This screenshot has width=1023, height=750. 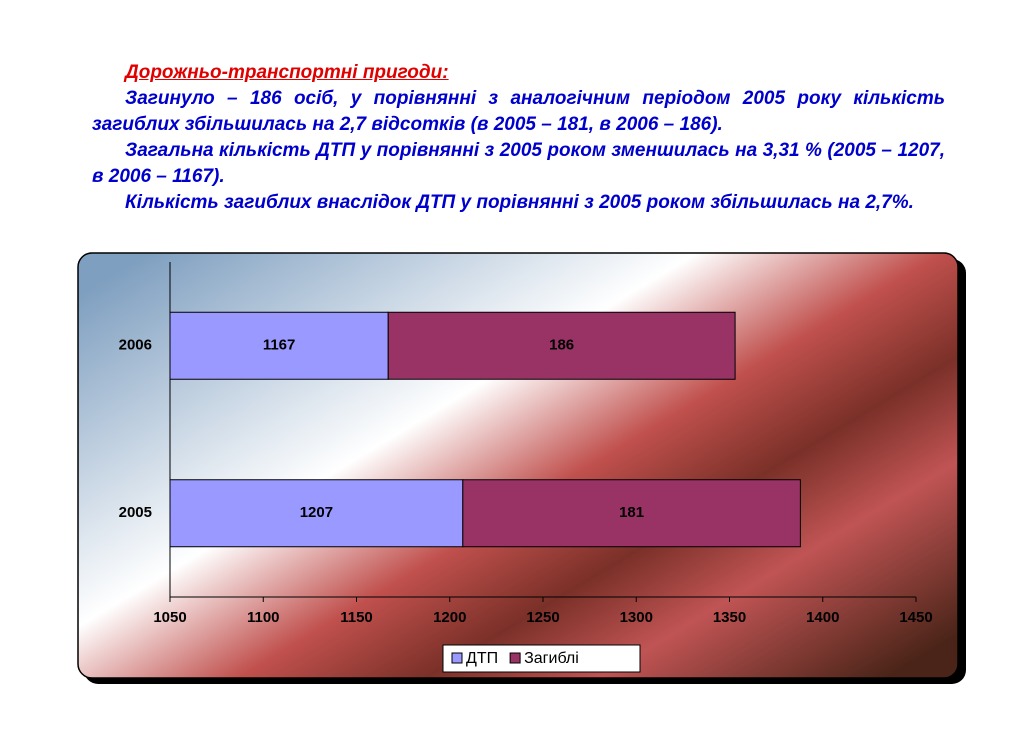 I want to click on x-tick-label: 1100, so click(x=263, y=617).